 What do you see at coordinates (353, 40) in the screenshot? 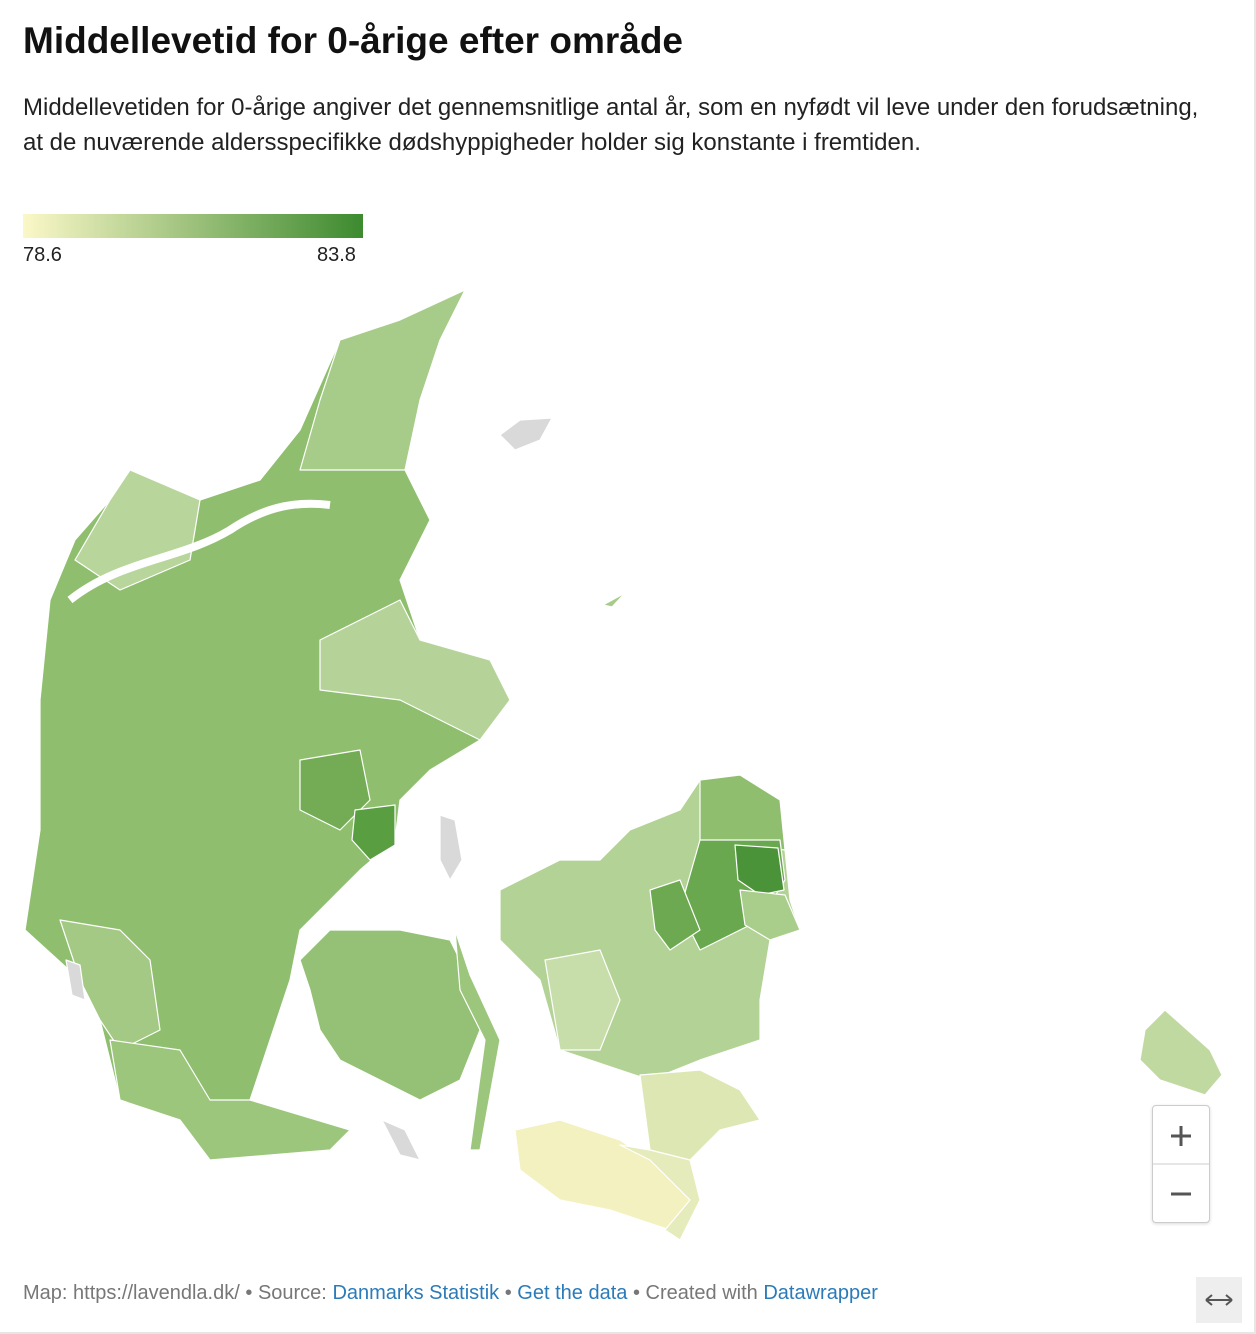
I see `title: Middellevetid for 0-årige efter område` at bounding box center [353, 40].